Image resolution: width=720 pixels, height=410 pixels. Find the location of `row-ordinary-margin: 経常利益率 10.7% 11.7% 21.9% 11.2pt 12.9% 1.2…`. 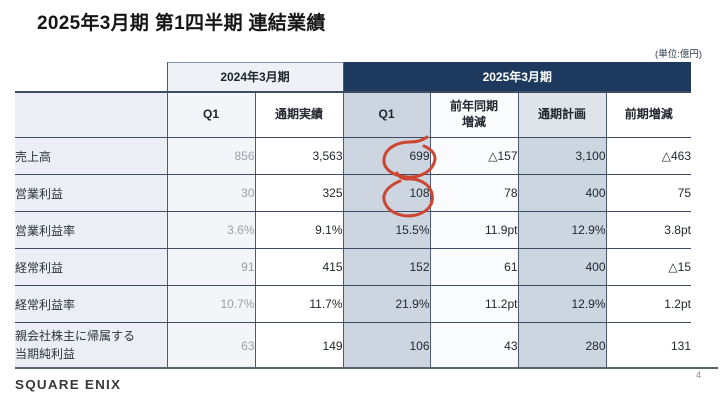

row-ordinary-margin: 経常利益率 10.7% 11.7% 21.9% 11.2pt 12.9% 1.2… is located at coordinates (353, 304).